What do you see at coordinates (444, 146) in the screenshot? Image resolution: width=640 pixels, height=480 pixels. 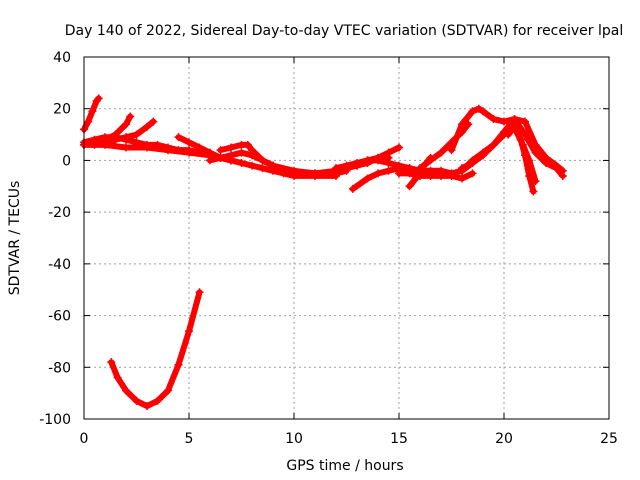 I see `series-arc14` at bounding box center [444, 146].